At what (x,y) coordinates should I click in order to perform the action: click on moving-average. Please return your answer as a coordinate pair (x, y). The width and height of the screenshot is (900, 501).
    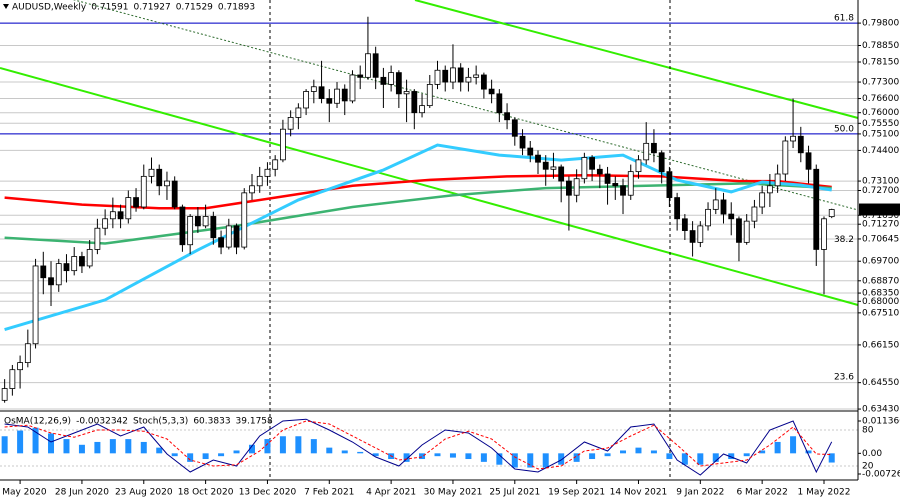
    Looking at the image, I should click on (418, 213).